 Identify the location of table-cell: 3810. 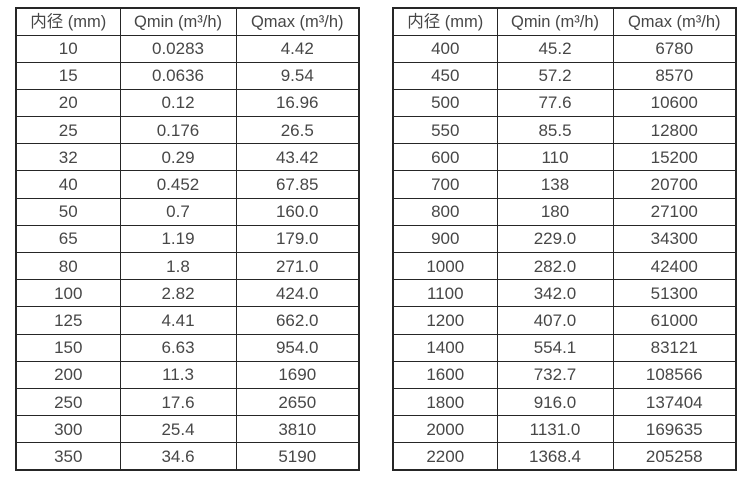
(297, 429).